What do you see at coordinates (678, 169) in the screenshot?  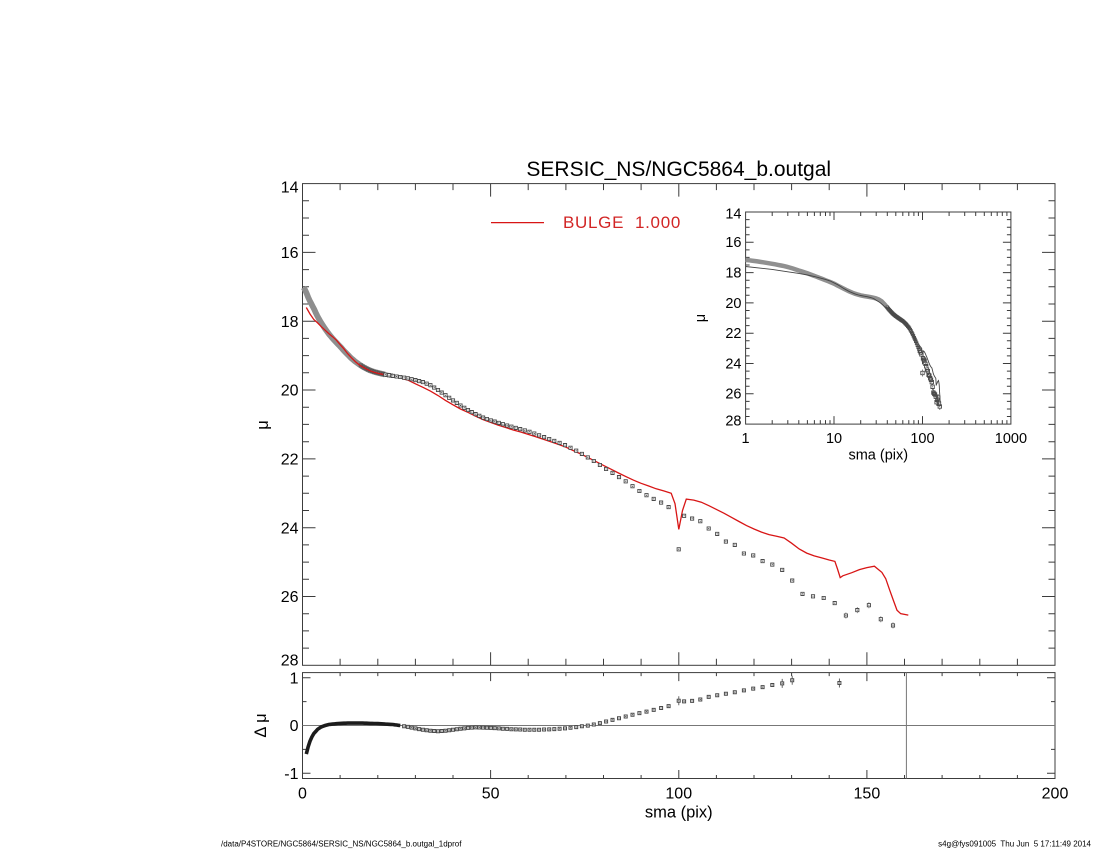 I see `svg-text: SERSIC_NS/NGC5864_b.outgal` at bounding box center [678, 169].